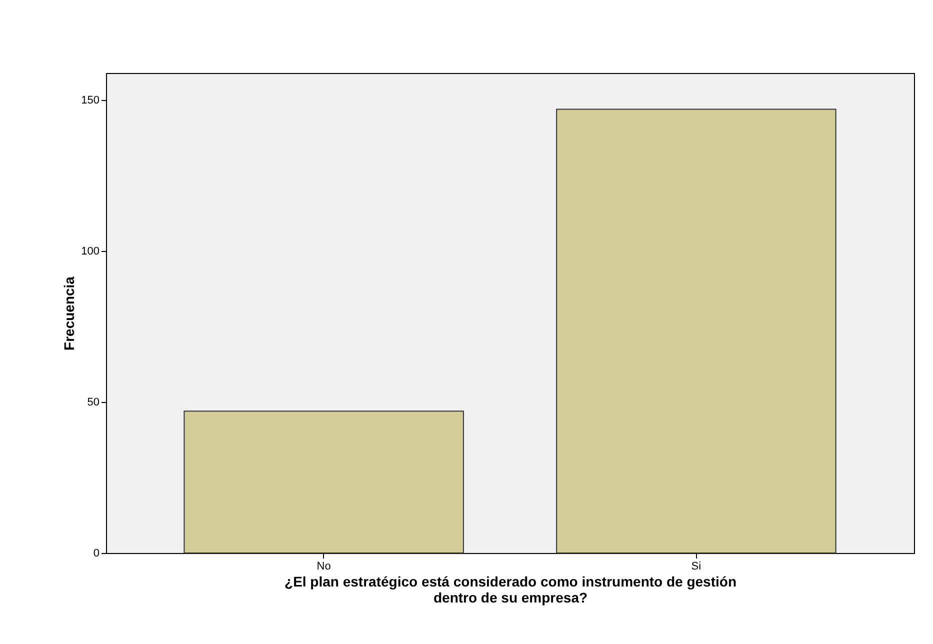 This screenshot has width=933, height=644. I want to click on y-tick-label: 0, so click(96, 554).